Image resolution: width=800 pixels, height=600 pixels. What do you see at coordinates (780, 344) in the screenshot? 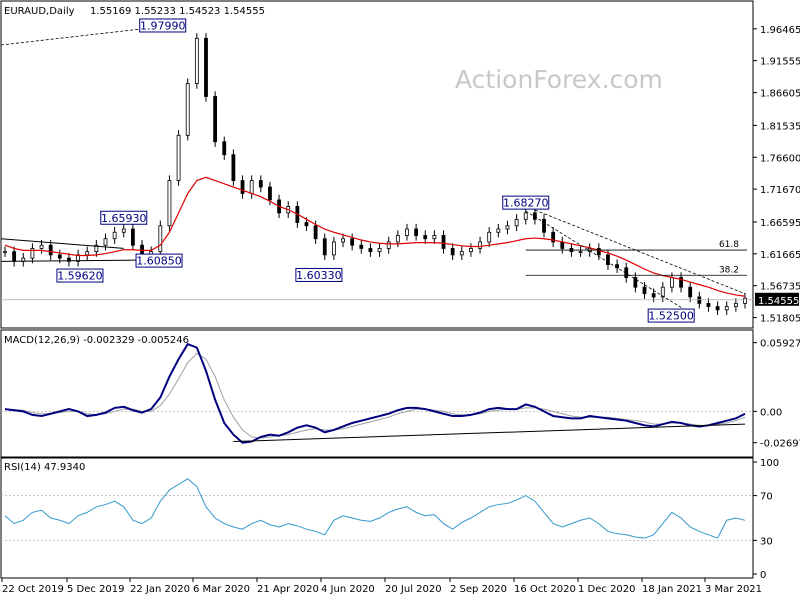
I see `macd-tick-label: 0.059272` at bounding box center [780, 344].